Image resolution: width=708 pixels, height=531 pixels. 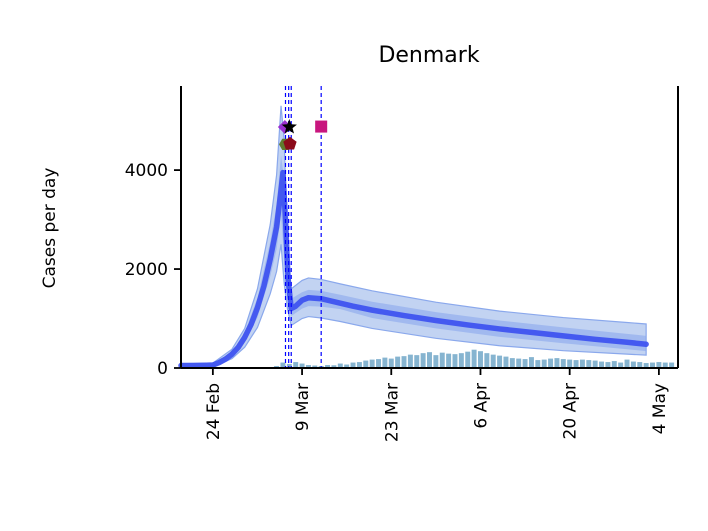 I want to click on chart-title: Denmark, so click(x=428, y=55).